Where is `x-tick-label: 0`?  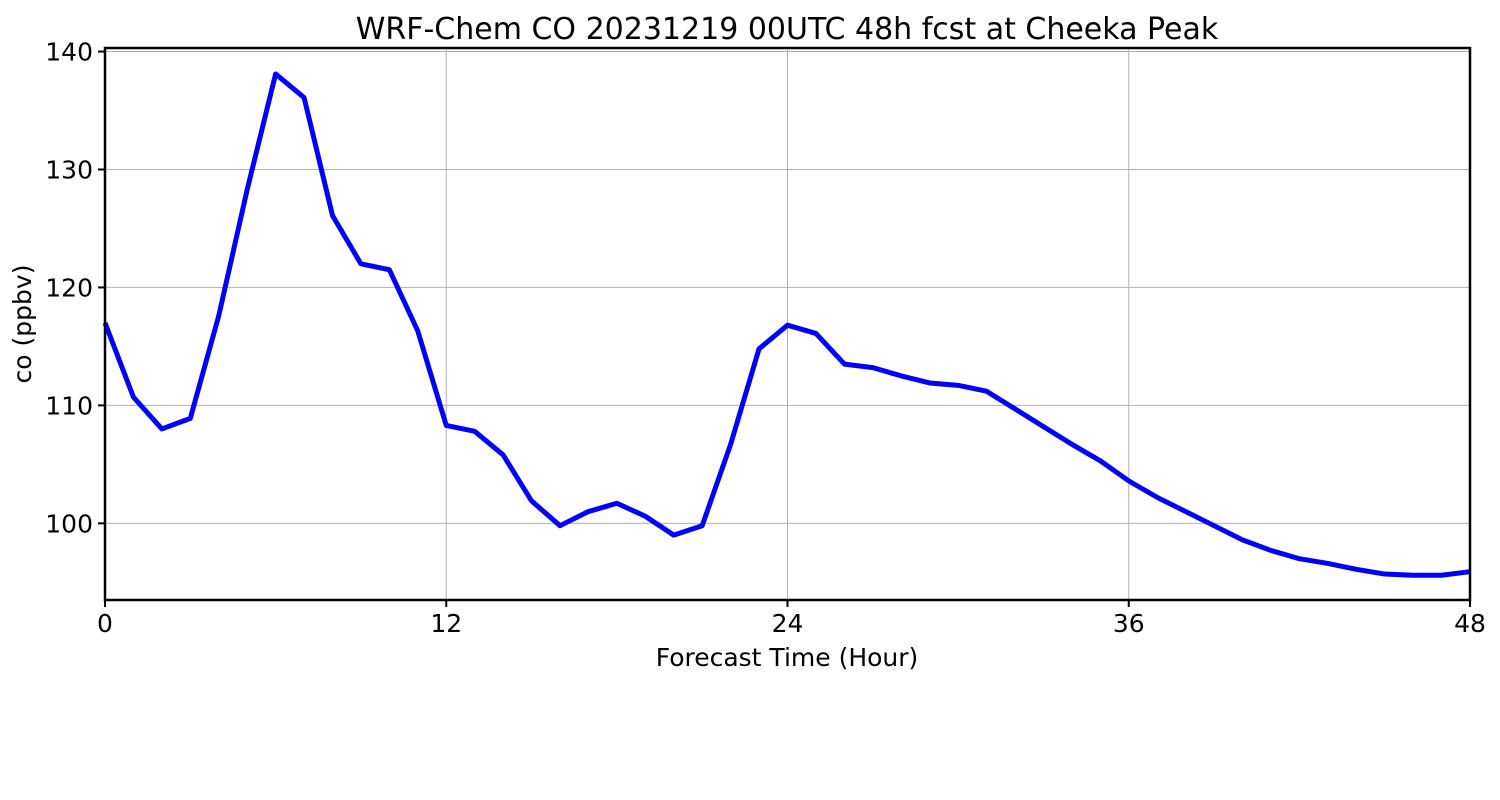 x-tick-label: 0 is located at coordinates (105, 623).